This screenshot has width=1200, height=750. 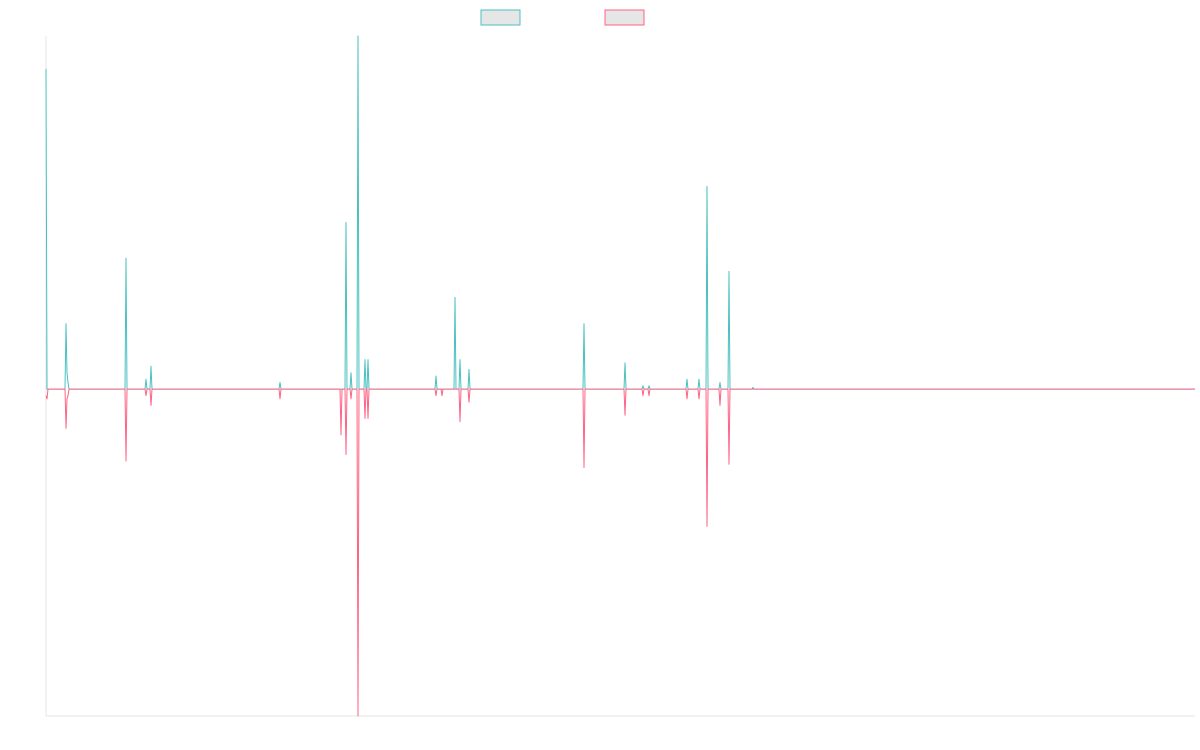 I want to click on legend, so click(x=562, y=17).